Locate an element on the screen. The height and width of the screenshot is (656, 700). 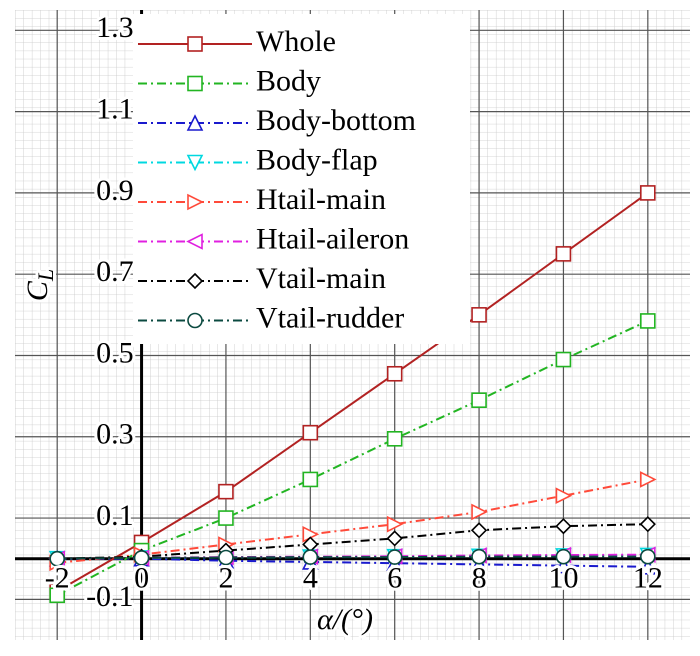
x-tick-label: 4 is located at coordinates (310, 578).